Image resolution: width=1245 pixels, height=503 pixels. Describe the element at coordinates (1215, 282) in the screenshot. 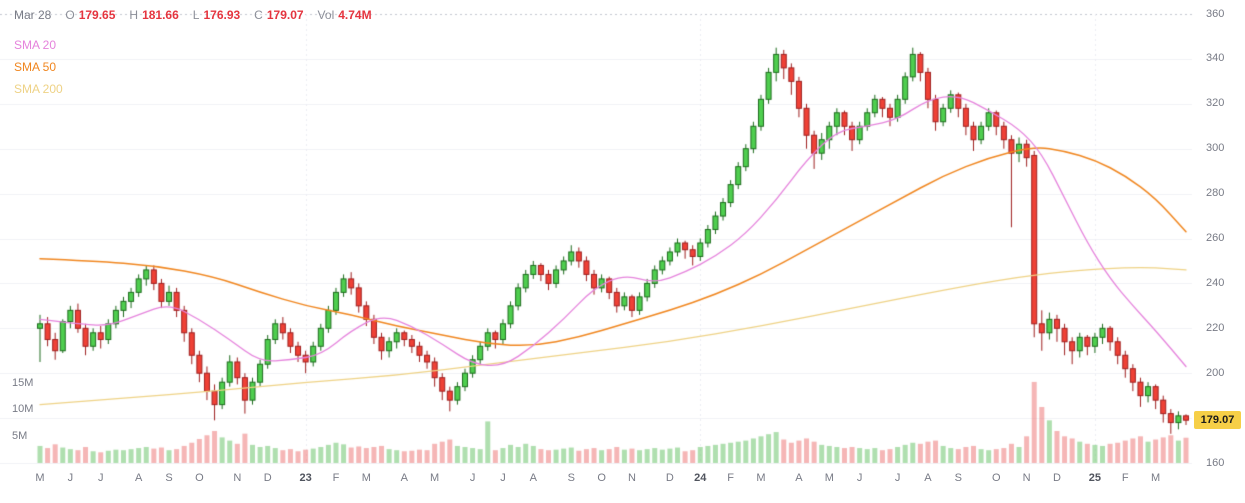

I see `price-tick-label: 240` at that location.